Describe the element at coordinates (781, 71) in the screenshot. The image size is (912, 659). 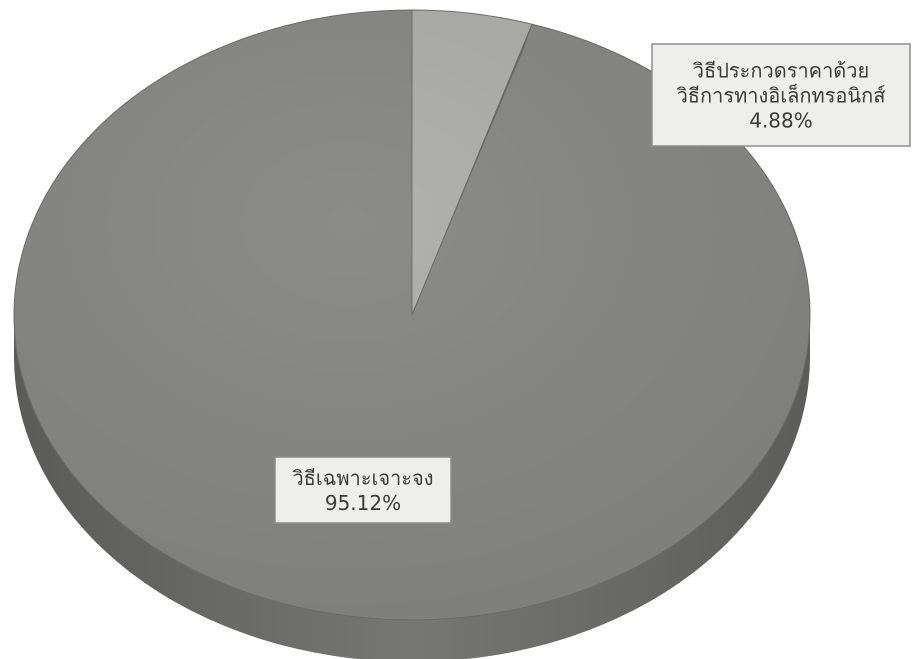
I see `data-label-name-line: วิธีประกวดราคาด้วย` at that location.